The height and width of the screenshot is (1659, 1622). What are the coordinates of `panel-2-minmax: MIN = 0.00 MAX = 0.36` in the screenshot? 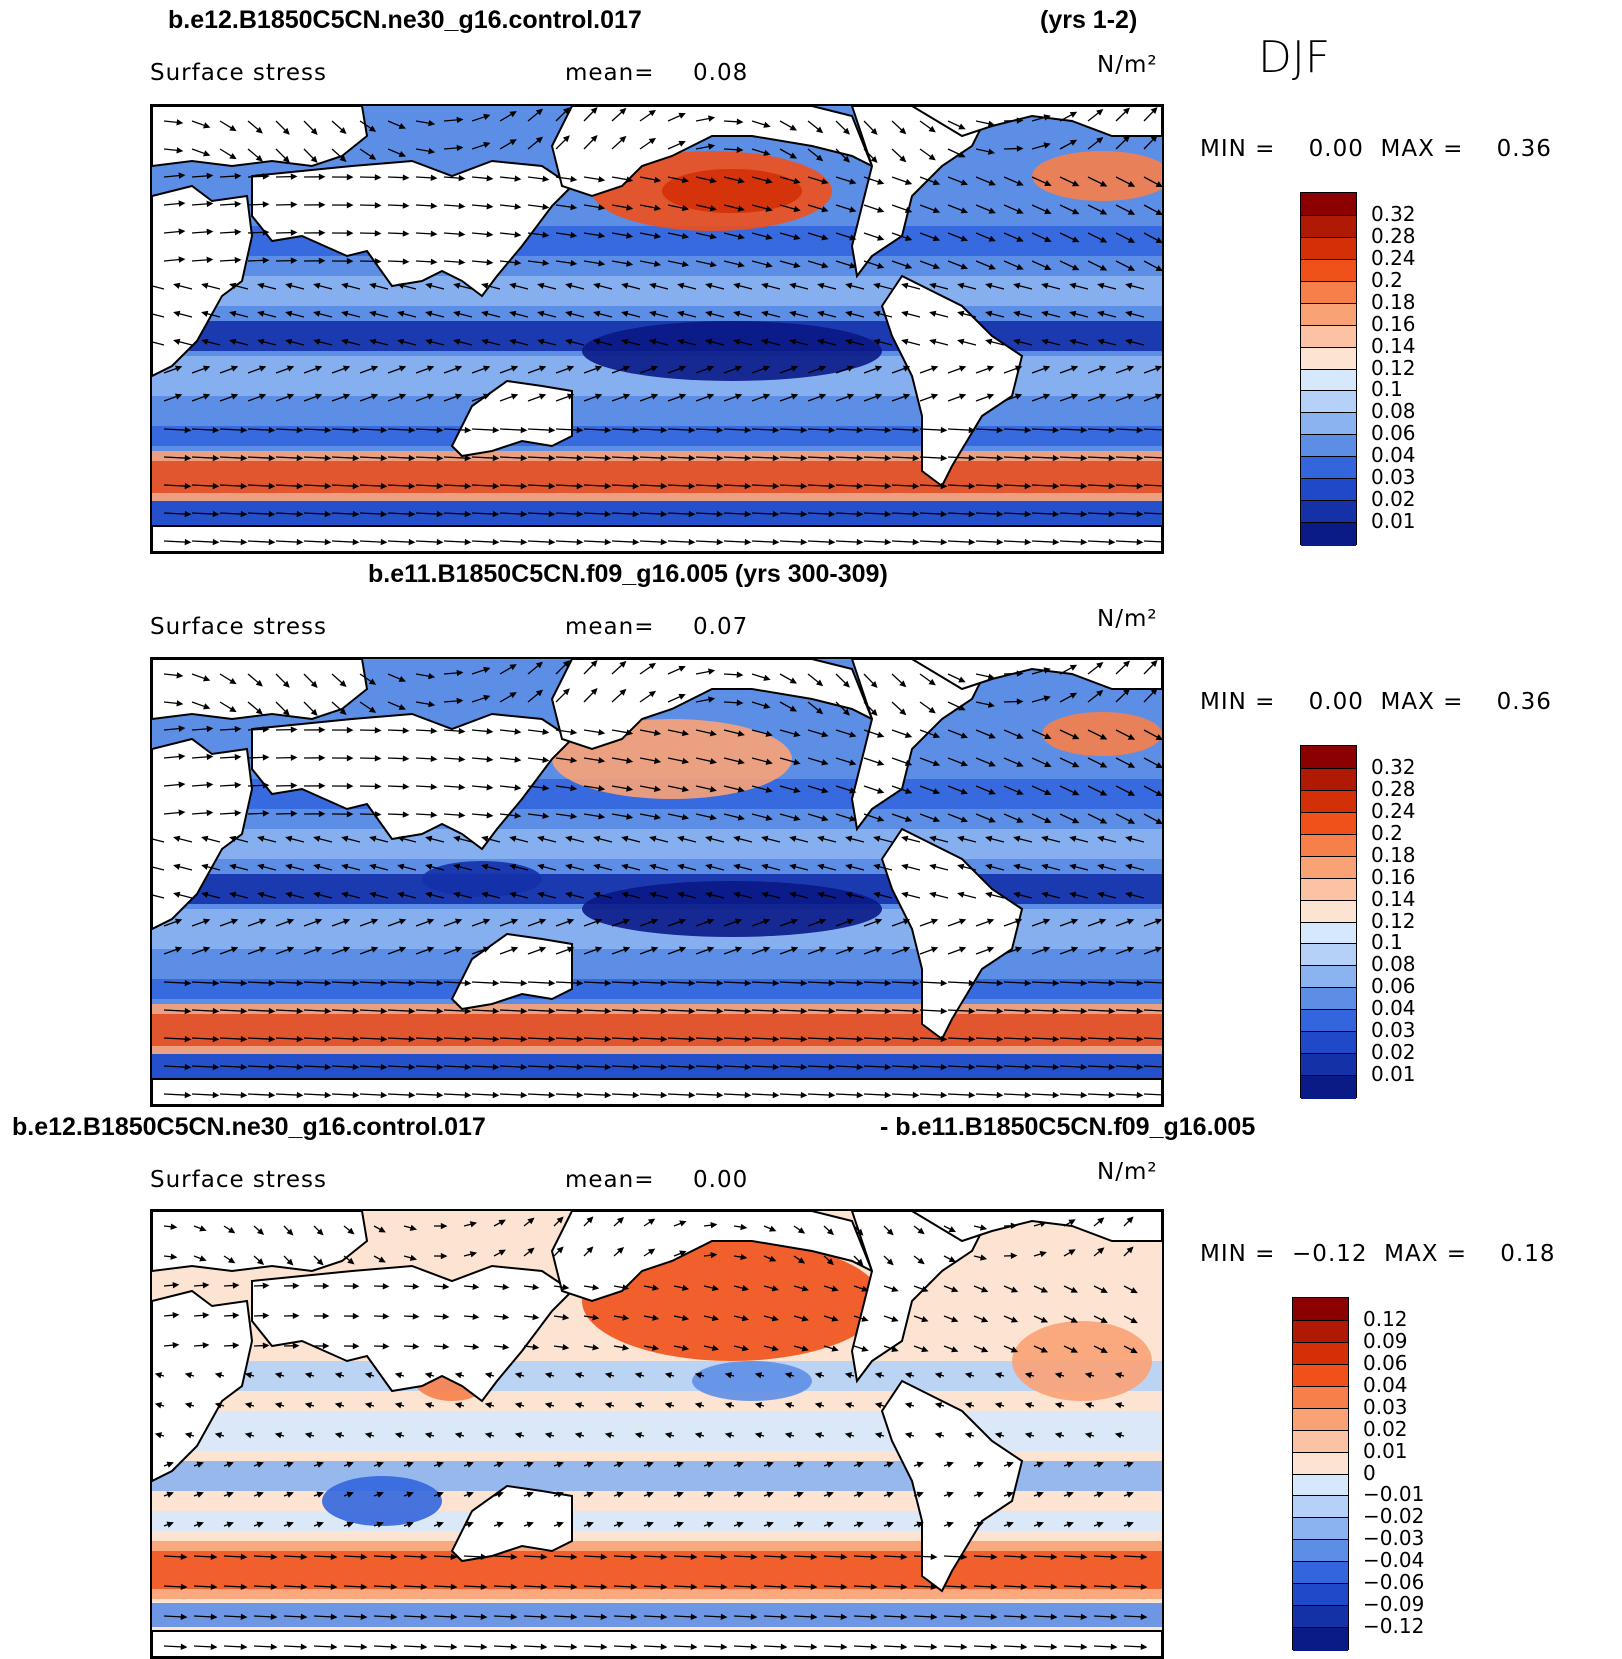 It's located at (1376, 702).